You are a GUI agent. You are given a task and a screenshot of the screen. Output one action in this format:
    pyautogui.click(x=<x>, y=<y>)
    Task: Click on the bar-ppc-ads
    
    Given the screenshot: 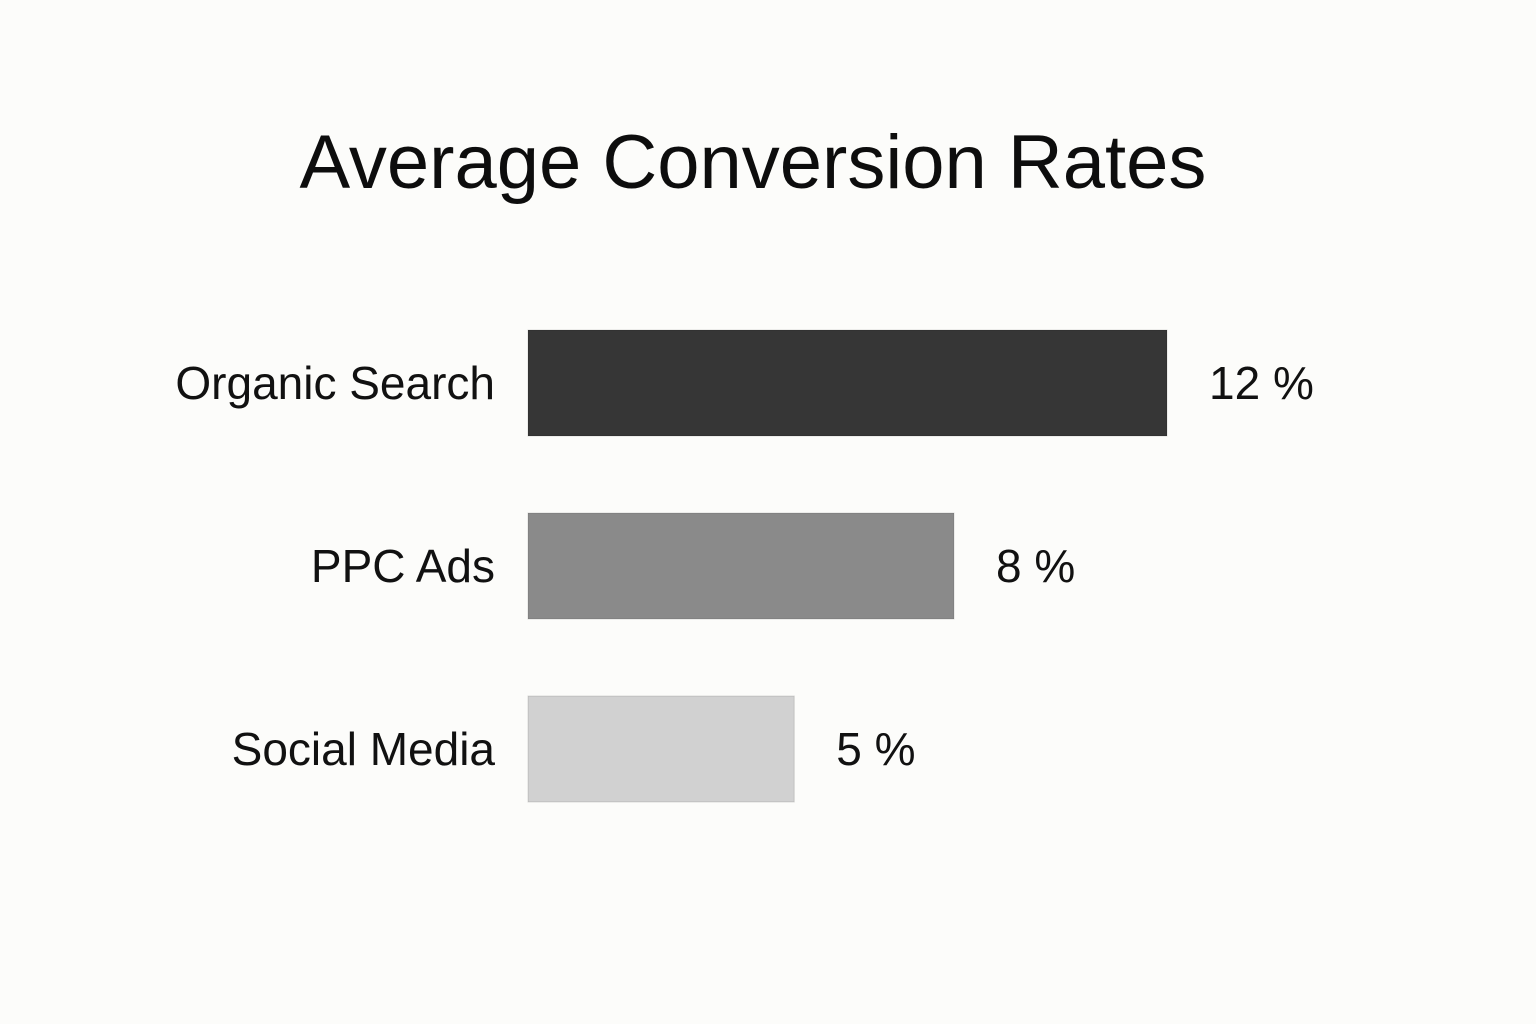 What is the action you would take?
    pyautogui.click(x=741, y=566)
    